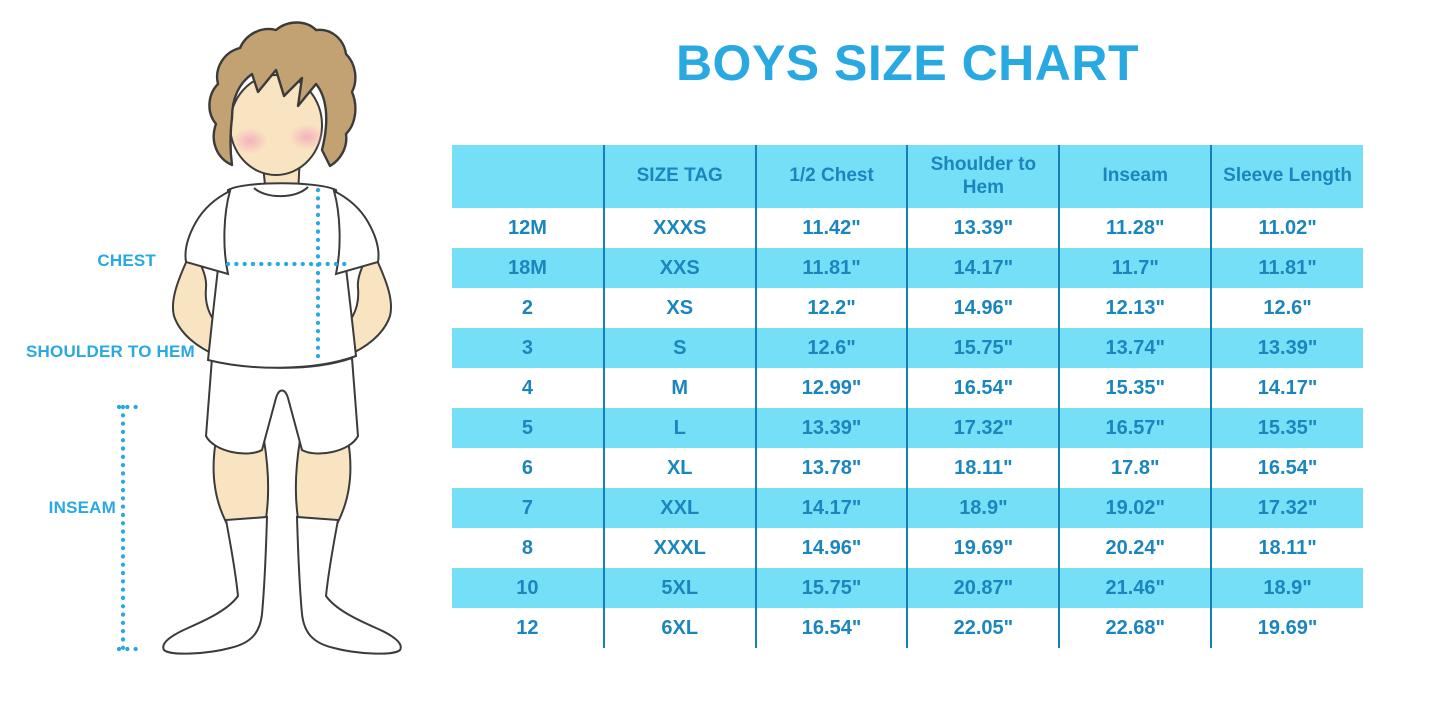 Image resolution: width=1445 pixels, height=723 pixels. I want to click on chest-label: CHEST, so click(126, 260).